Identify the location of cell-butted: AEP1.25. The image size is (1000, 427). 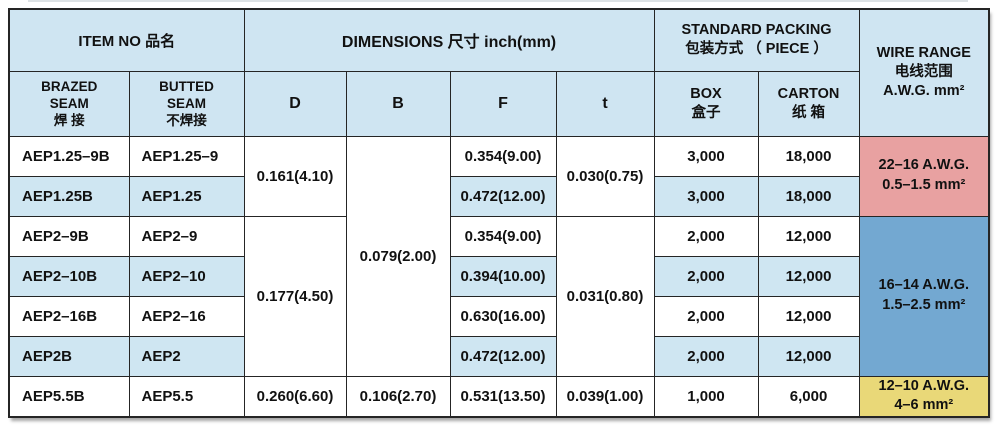
(186, 196).